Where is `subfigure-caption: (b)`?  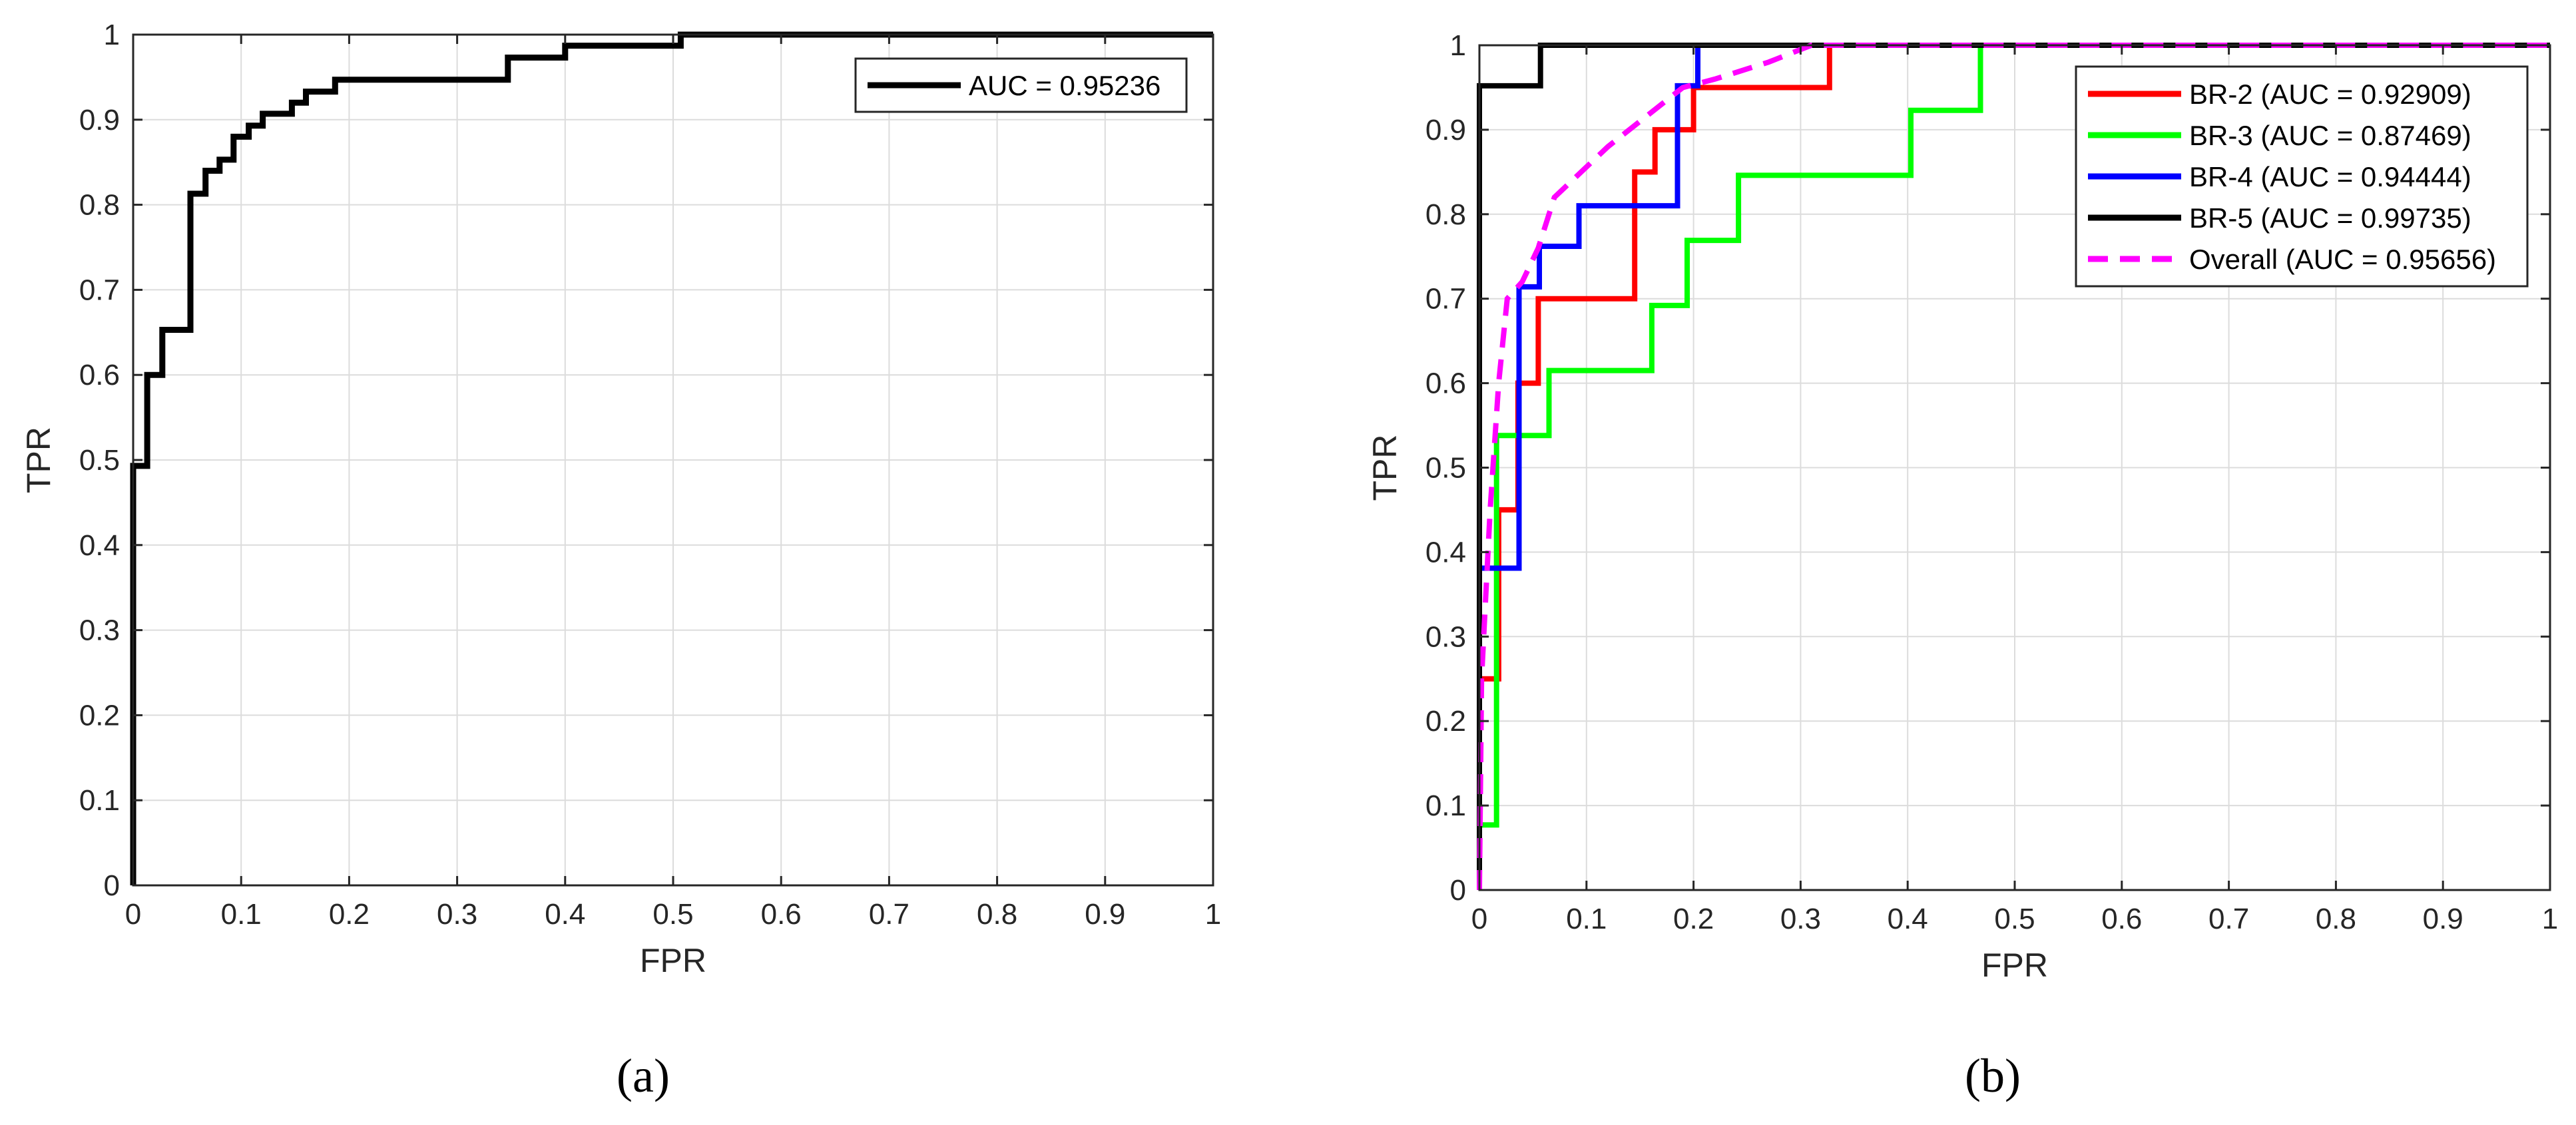 subfigure-caption: (b) is located at coordinates (1993, 1075).